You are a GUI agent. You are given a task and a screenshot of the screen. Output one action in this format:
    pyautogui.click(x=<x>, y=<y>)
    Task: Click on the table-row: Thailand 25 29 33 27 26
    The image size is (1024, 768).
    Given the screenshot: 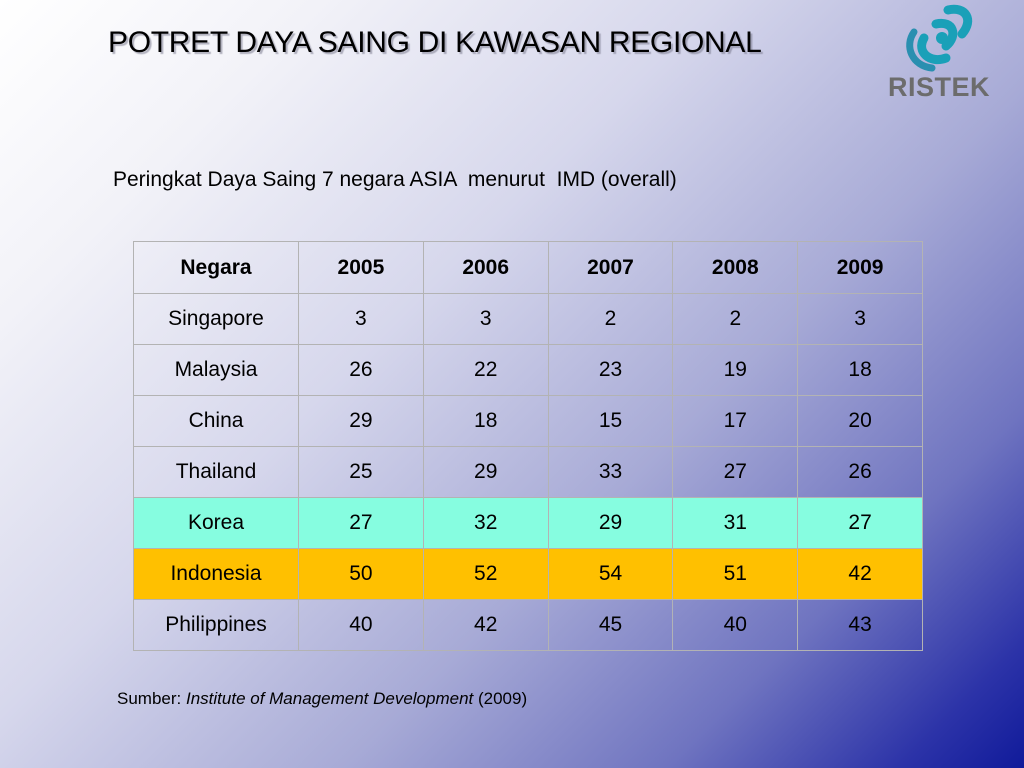 What is the action you would take?
    pyautogui.click(x=528, y=472)
    